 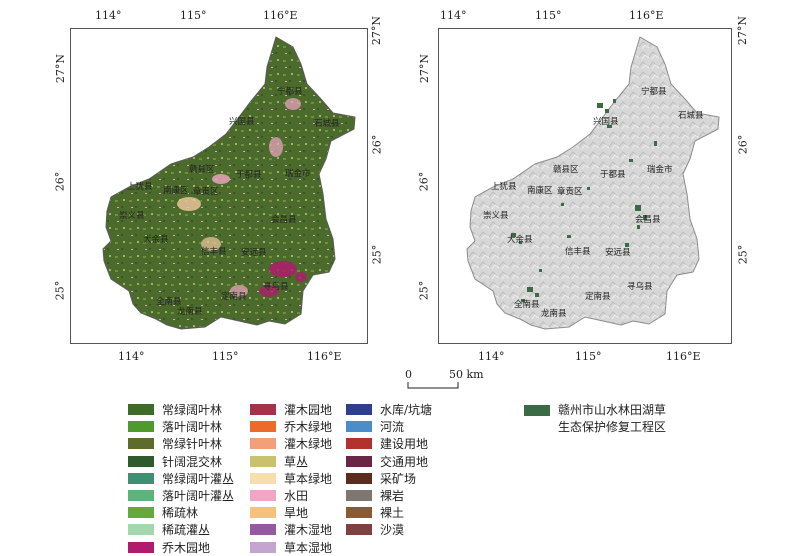 I want to click on legend-item: 针阔混交林, so click(x=175, y=461).